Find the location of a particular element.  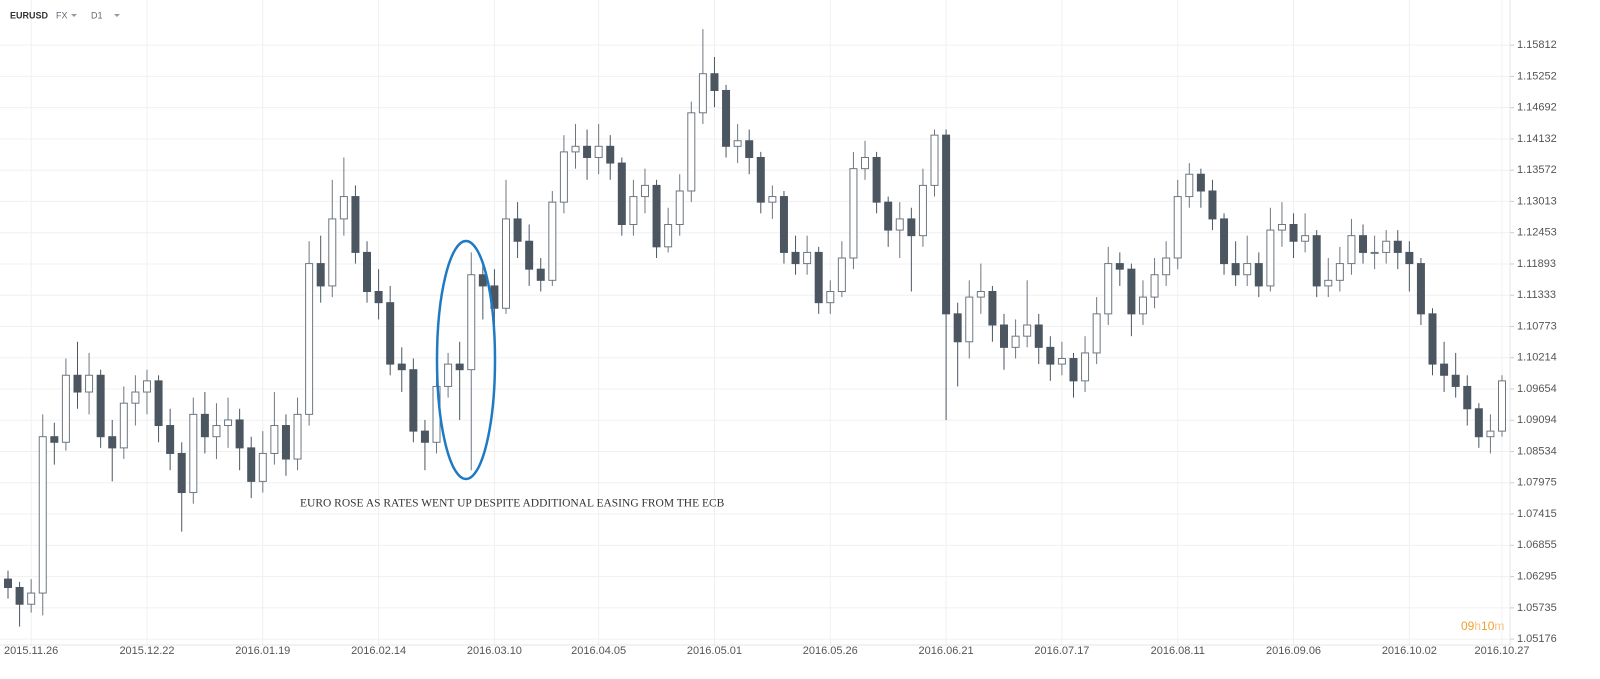

x-tick-label: 2016.09.06 is located at coordinates (1293, 651).